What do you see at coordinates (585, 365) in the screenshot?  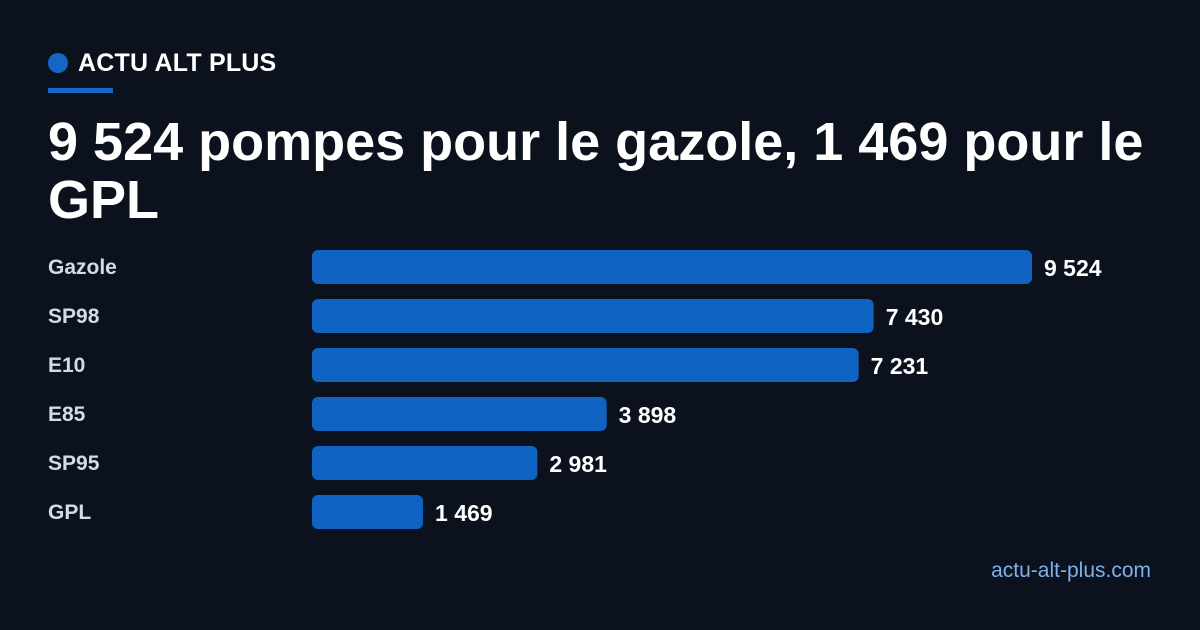 I see `bar-e10` at bounding box center [585, 365].